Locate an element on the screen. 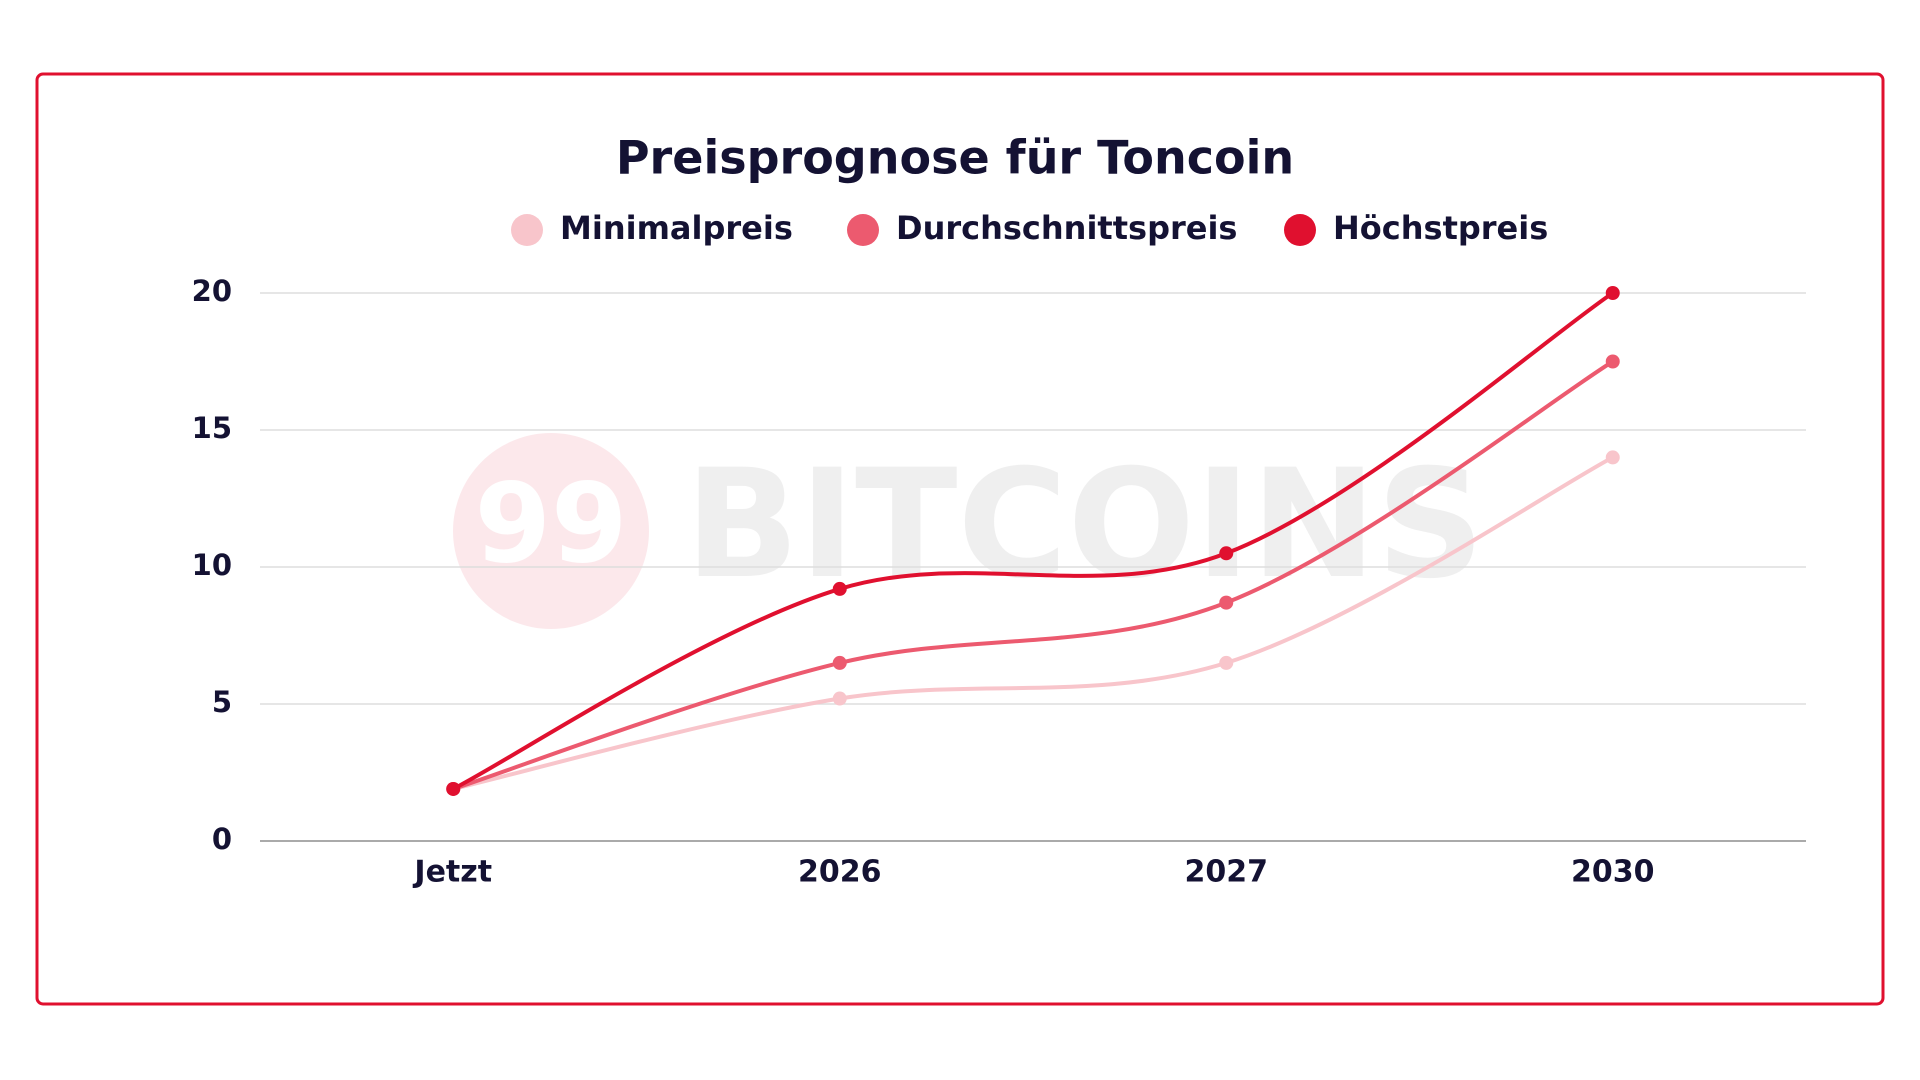  legend-label: Durchschnittspreis is located at coordinates (1066, 228).